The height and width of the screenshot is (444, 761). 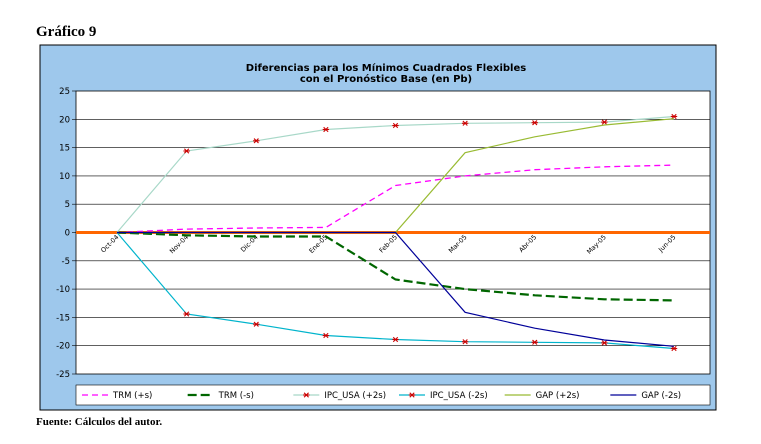 What do you see at coordinates (99, 422) in the screenshot?
I see `source-note: Fuente: Cálculos del autor.` at bounding box center [99, 422].